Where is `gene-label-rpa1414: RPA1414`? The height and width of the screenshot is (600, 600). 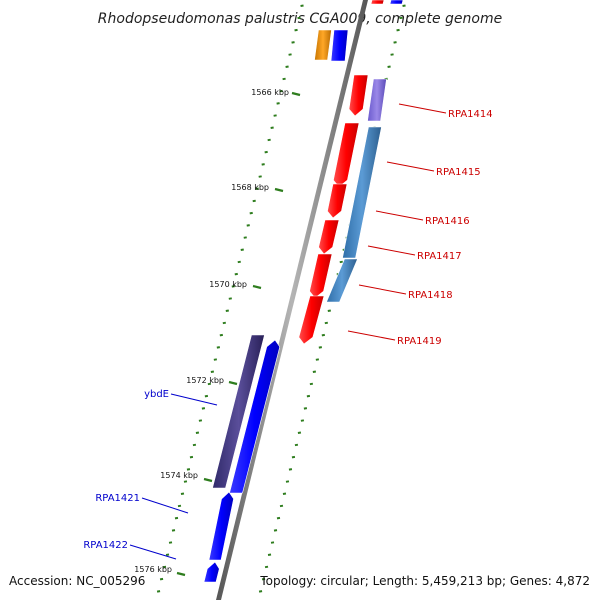
gene-label-rpa1414: RPA1414 is located at coordinates (470, 114).